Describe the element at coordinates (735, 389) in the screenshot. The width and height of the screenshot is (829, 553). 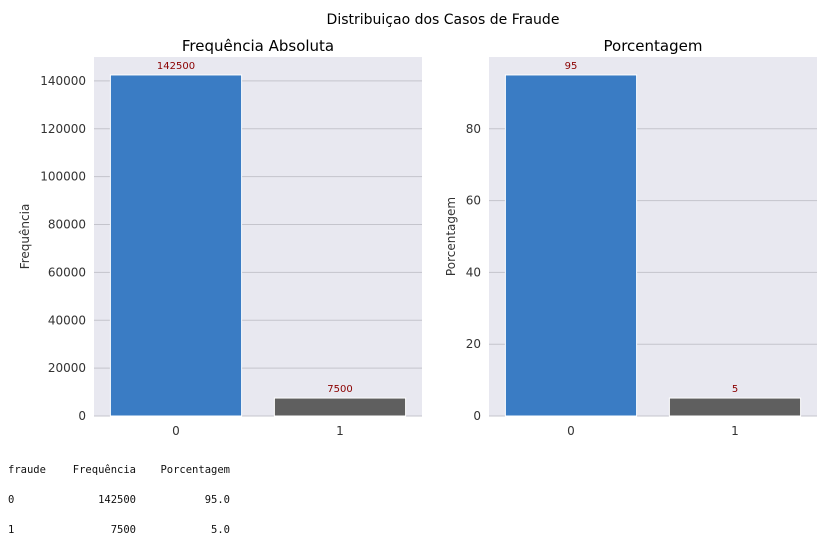
I see `data-label: 5` at that location.